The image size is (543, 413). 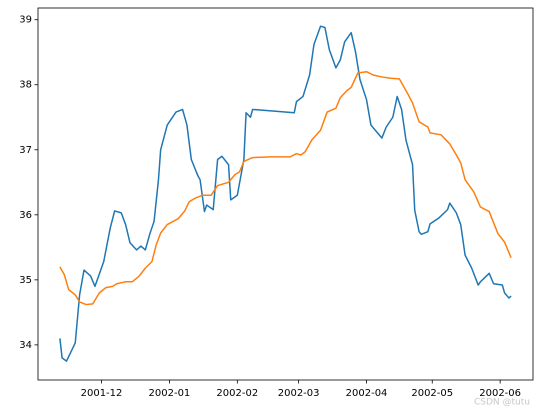 What do you see at coordinates (367, 393) in the screenshot?
I see `x-tick-label: 2002-04` at bounding box center [367, 393].